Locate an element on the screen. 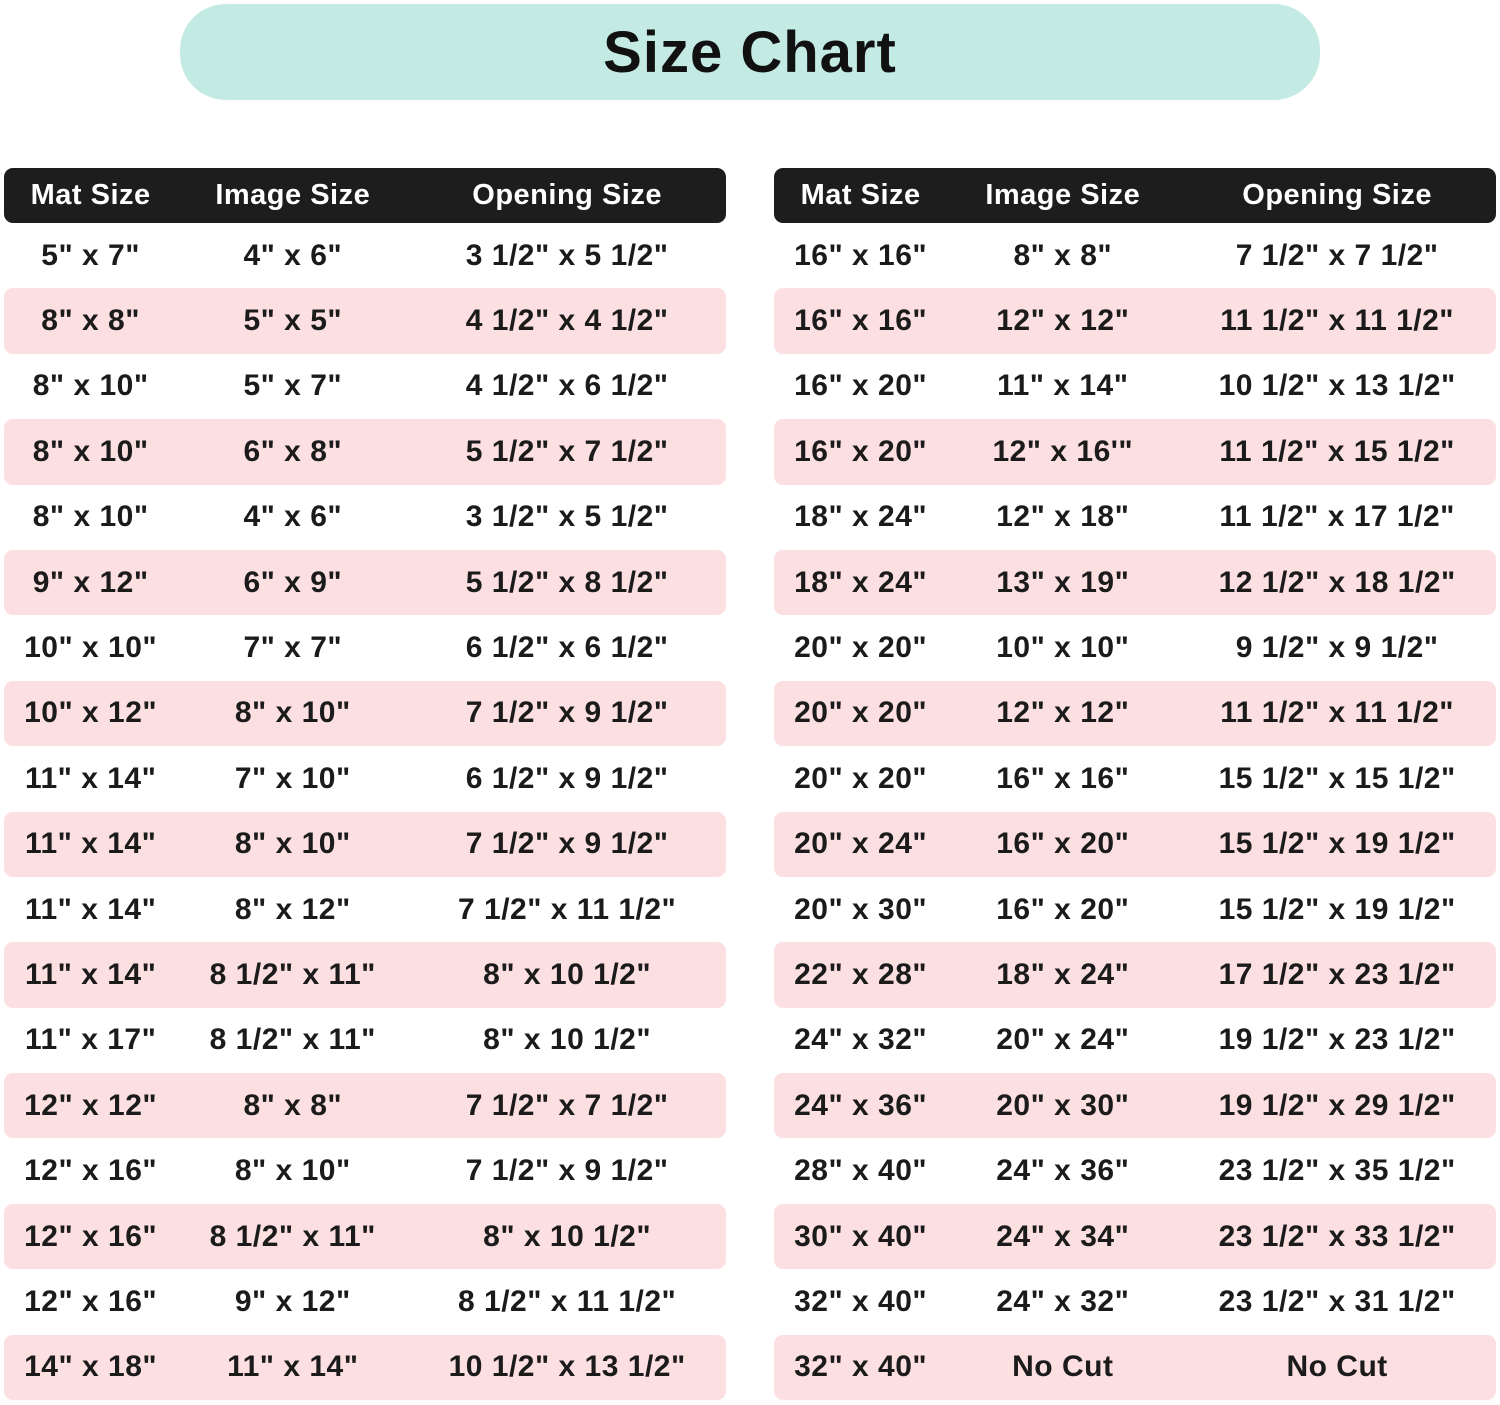 The image size is (1500, 1405). table-row: 22" x 28" 18" x 24" 17 1/2" x 23 1/2" is located at coordinates (1135, 975).